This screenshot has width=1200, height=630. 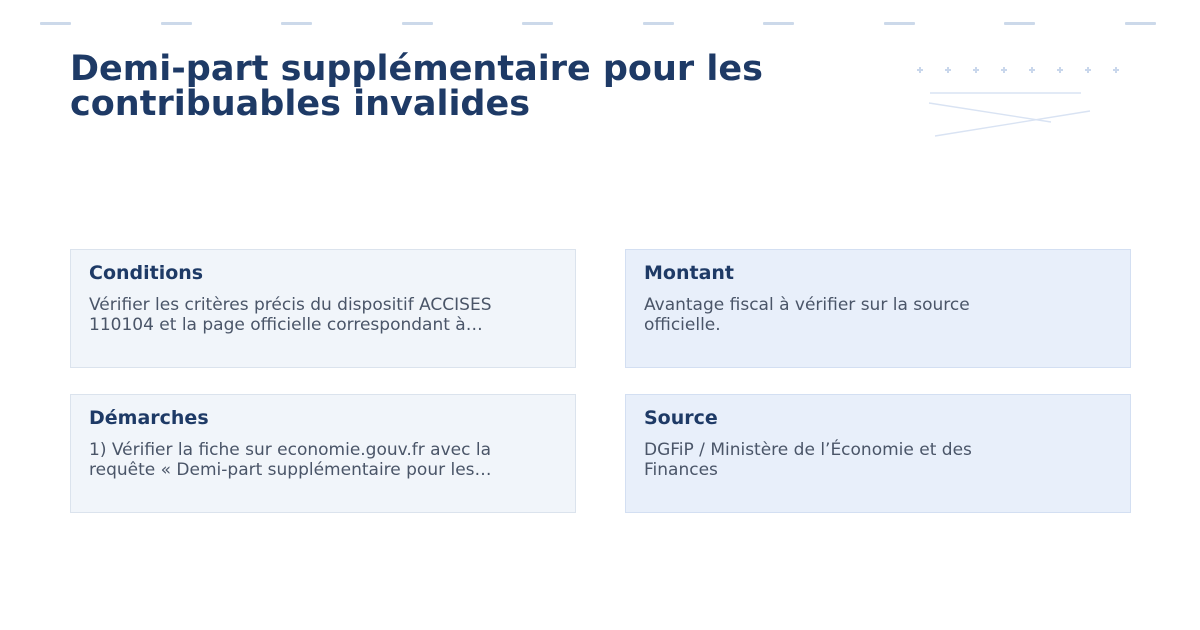 I want to click on card-demarches-heading: Démarches, so click(x=149, y=418).